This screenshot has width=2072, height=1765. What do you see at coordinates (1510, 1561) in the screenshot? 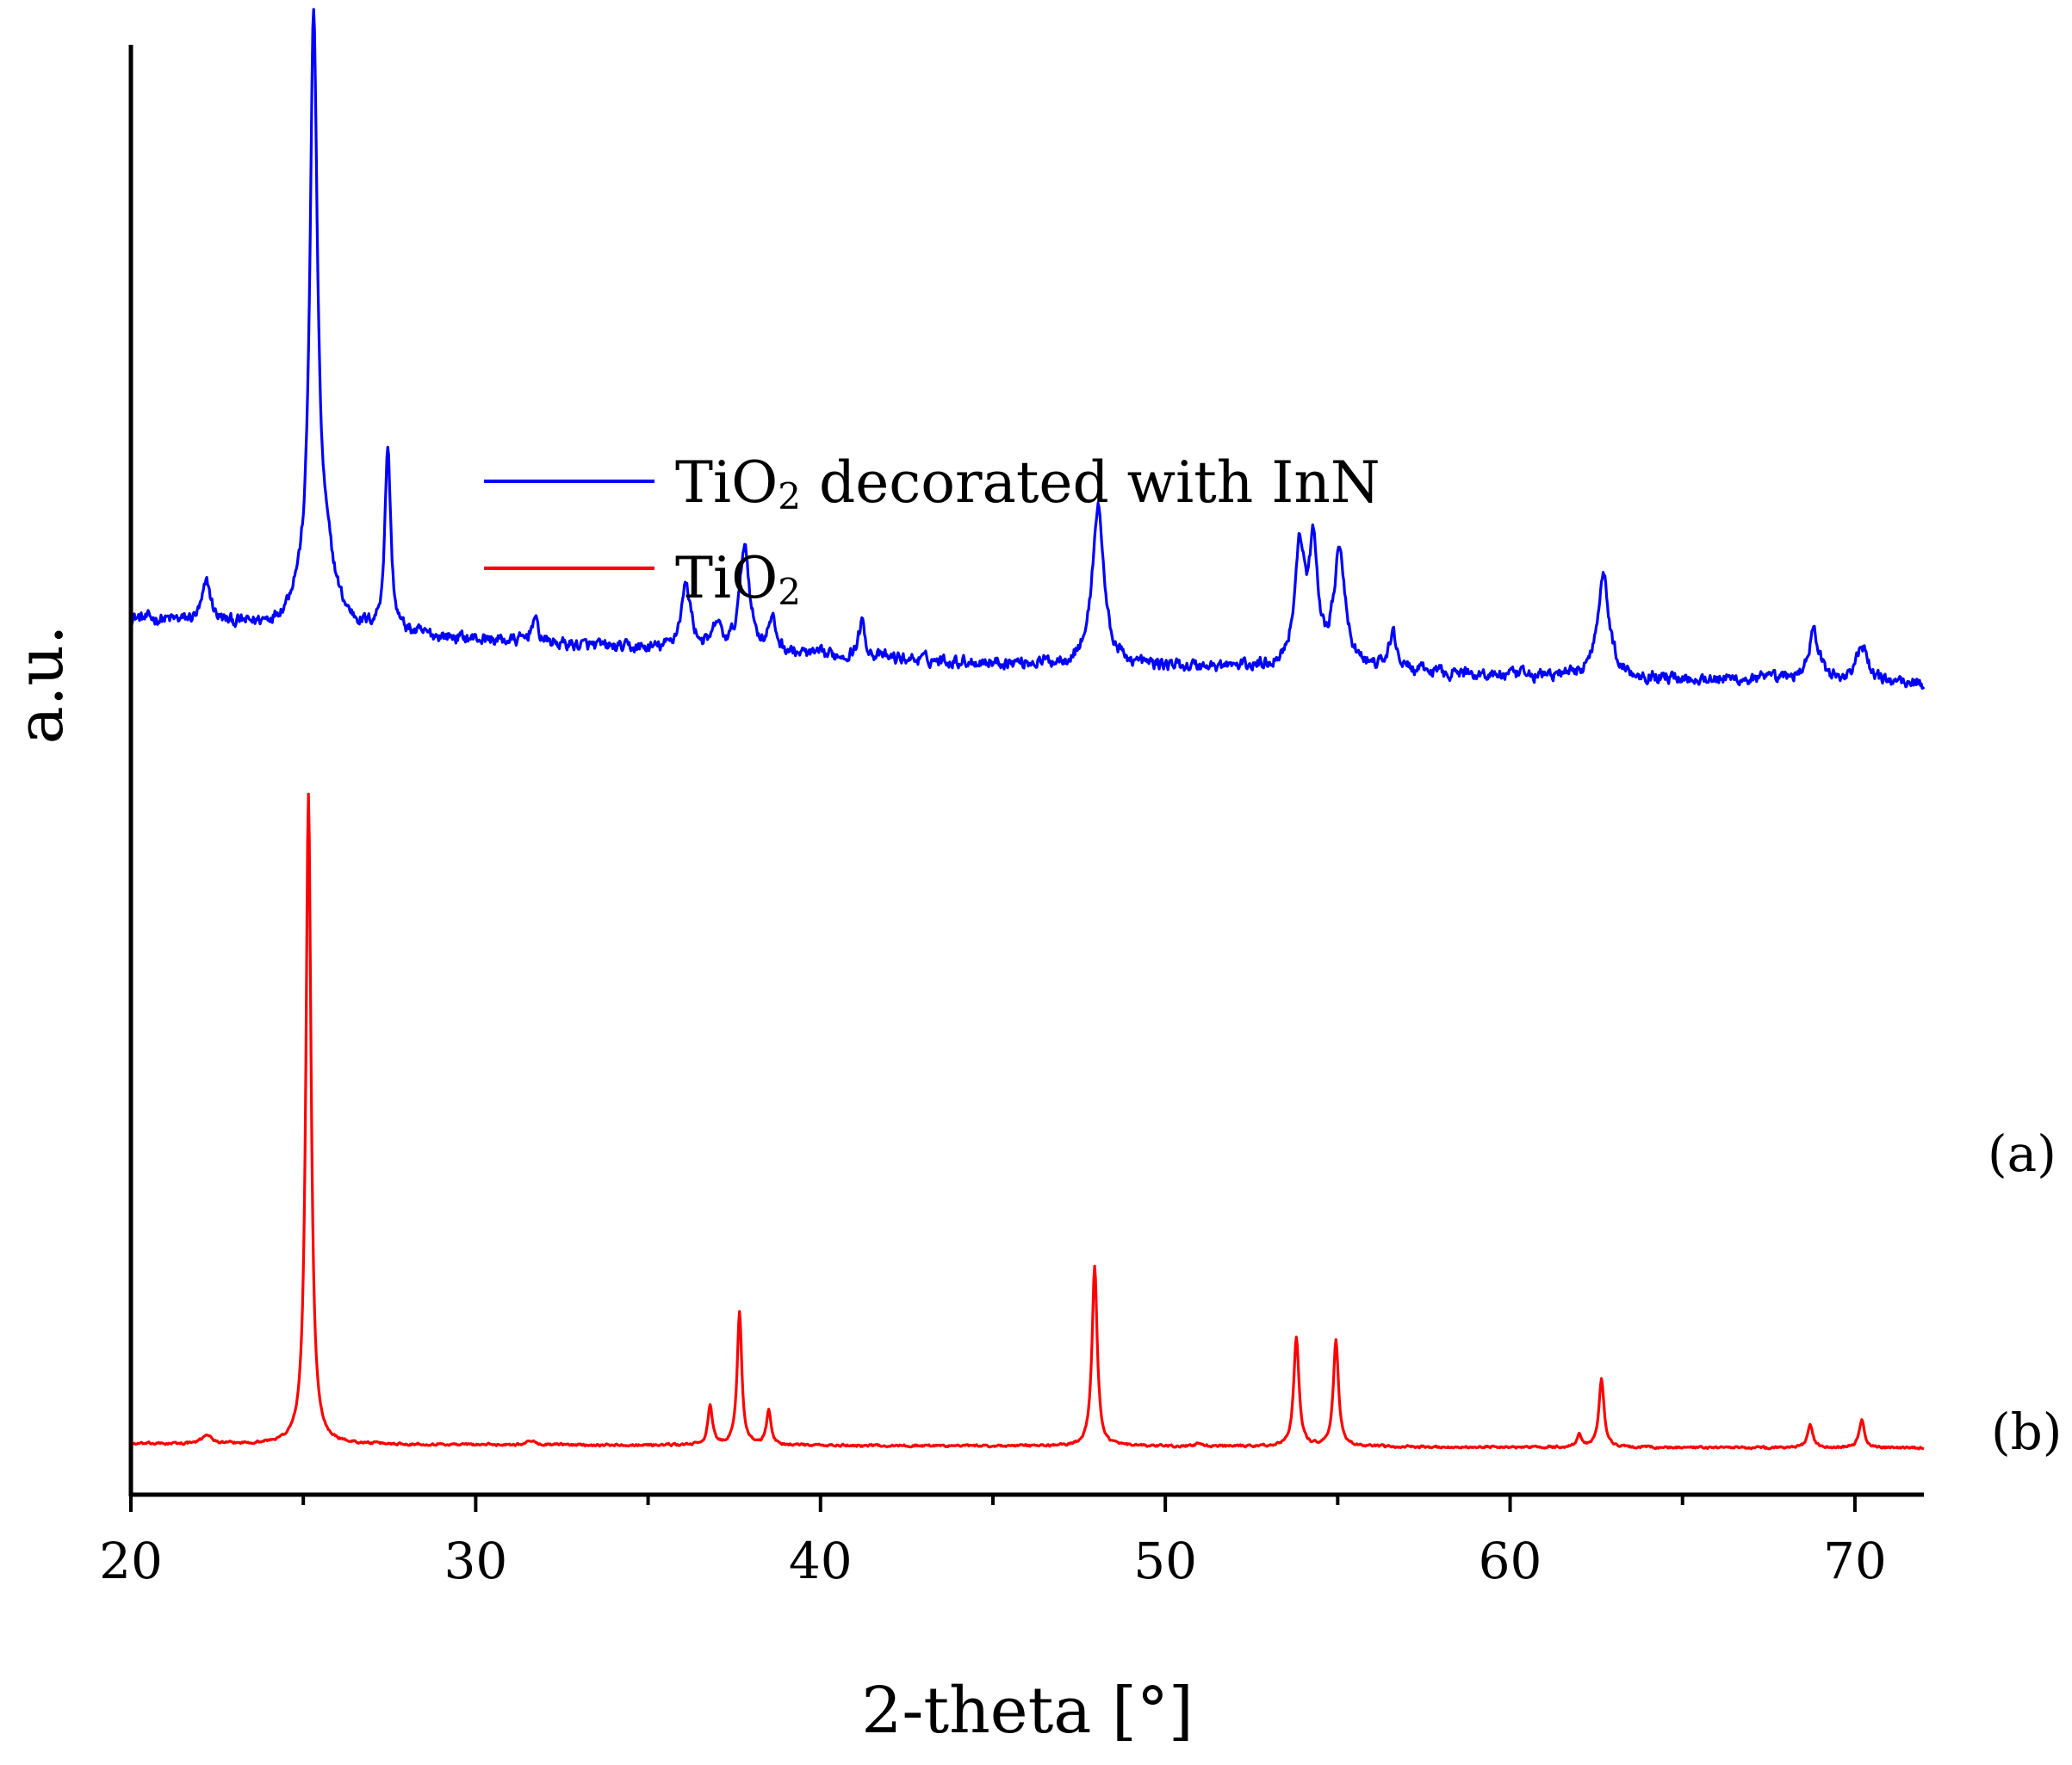
I see `x-tick-label-60: 60` at bounding box center [1510, 1561].